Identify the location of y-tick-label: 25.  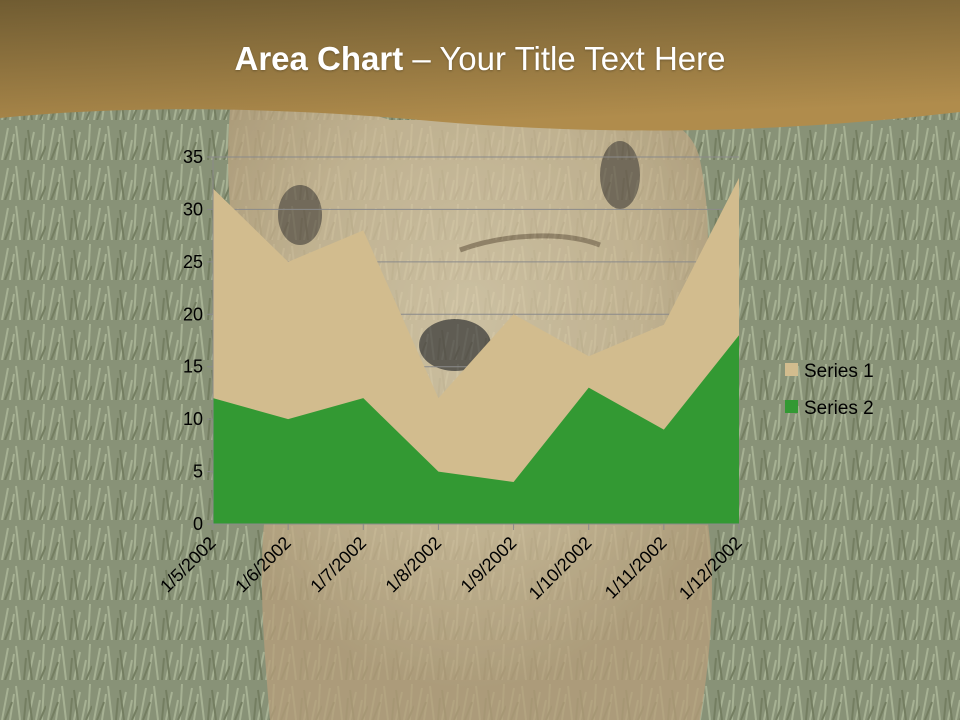
(193, 262).